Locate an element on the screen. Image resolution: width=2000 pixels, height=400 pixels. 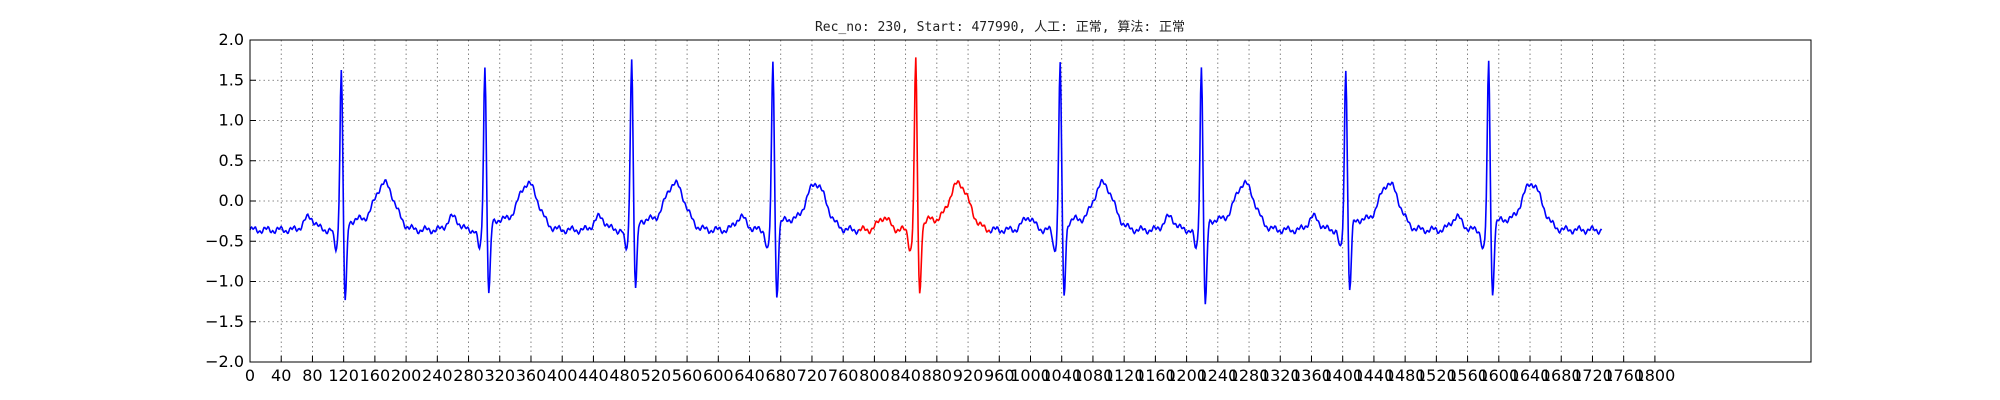
y-tick-label: 1.5 is located at coordinates (231, 79).